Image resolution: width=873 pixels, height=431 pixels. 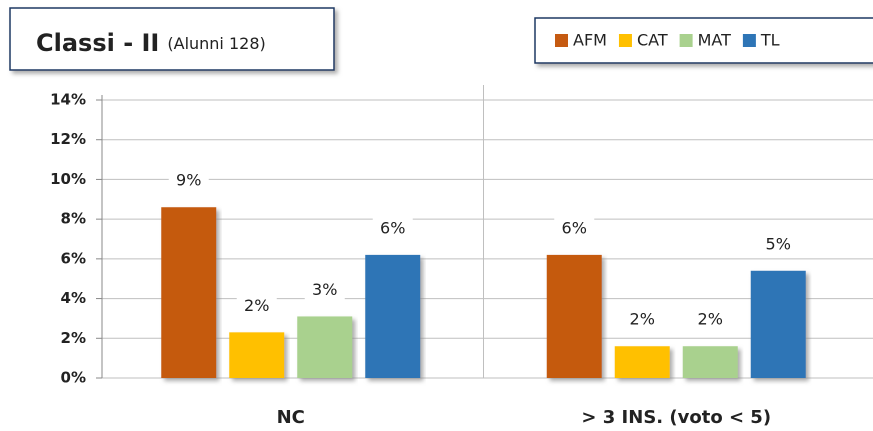 What do you see at coordinates (216, 43) in the screenshot?
I see `subtitle: (Alunni 128)` at bounding box center [216, 43].